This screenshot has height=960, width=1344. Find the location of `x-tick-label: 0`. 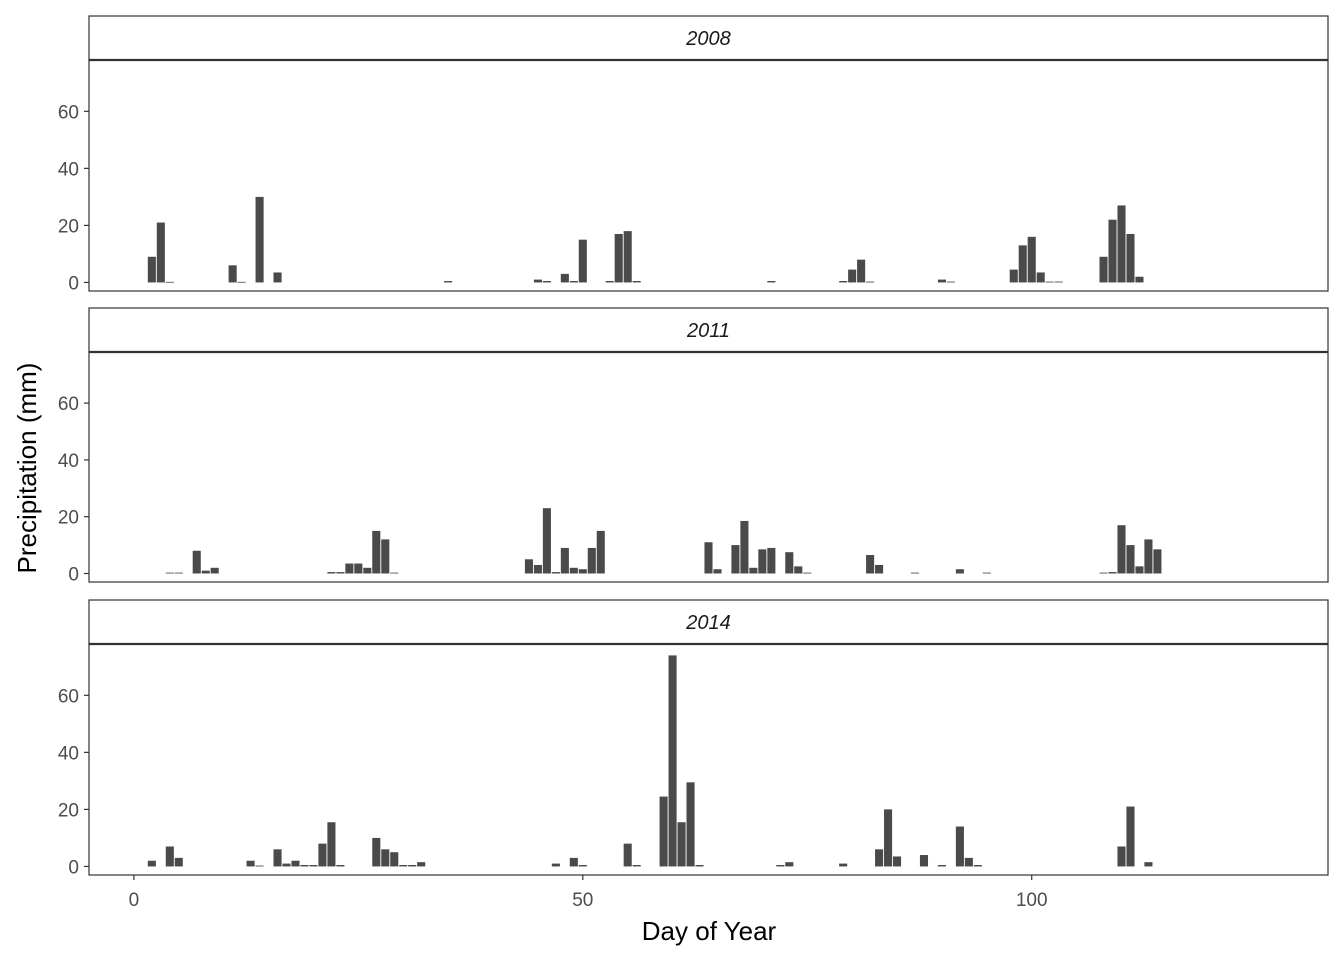

x-tick-label: 0 is located at coordinates (134, 900).